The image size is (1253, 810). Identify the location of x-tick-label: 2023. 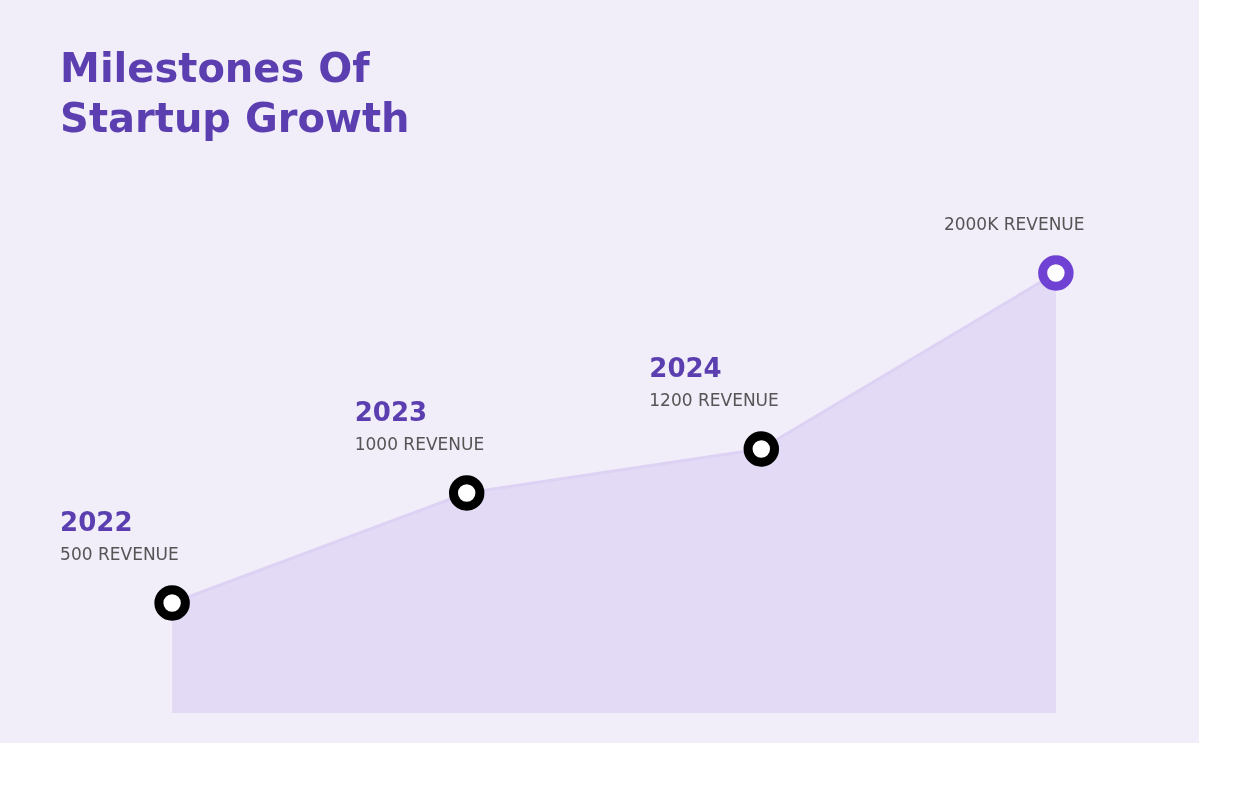
(391, 412).